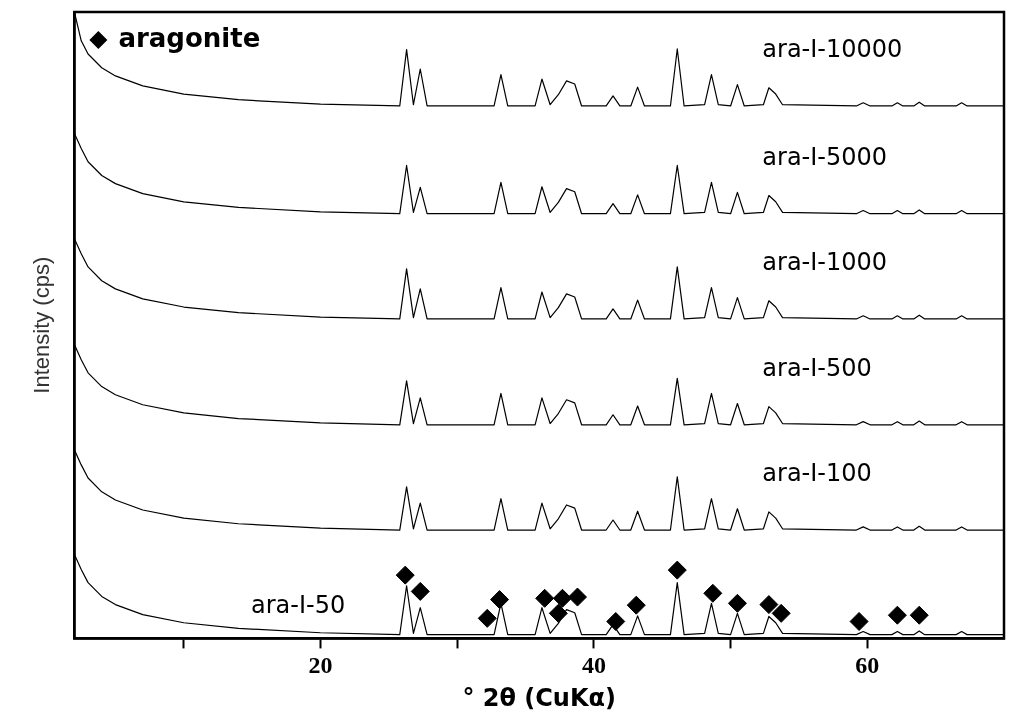  Describe the element at coordinates (320, 665) in the screenshot. I see `x-tick-label: 20` at that location.